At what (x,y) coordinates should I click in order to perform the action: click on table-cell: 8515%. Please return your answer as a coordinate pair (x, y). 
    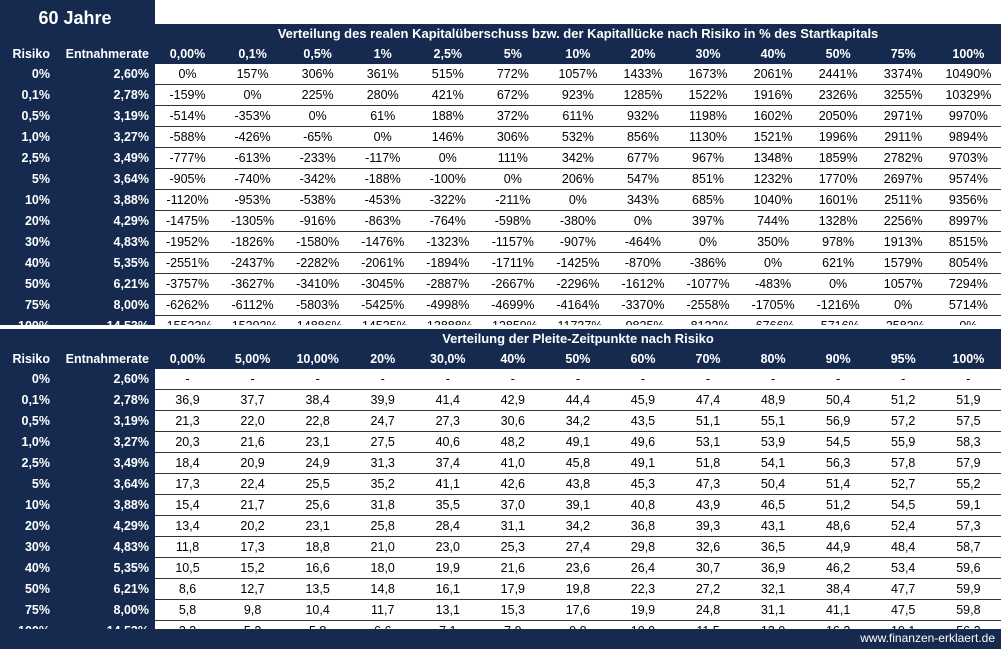
    Looking at the image, I should click on (968, 242).